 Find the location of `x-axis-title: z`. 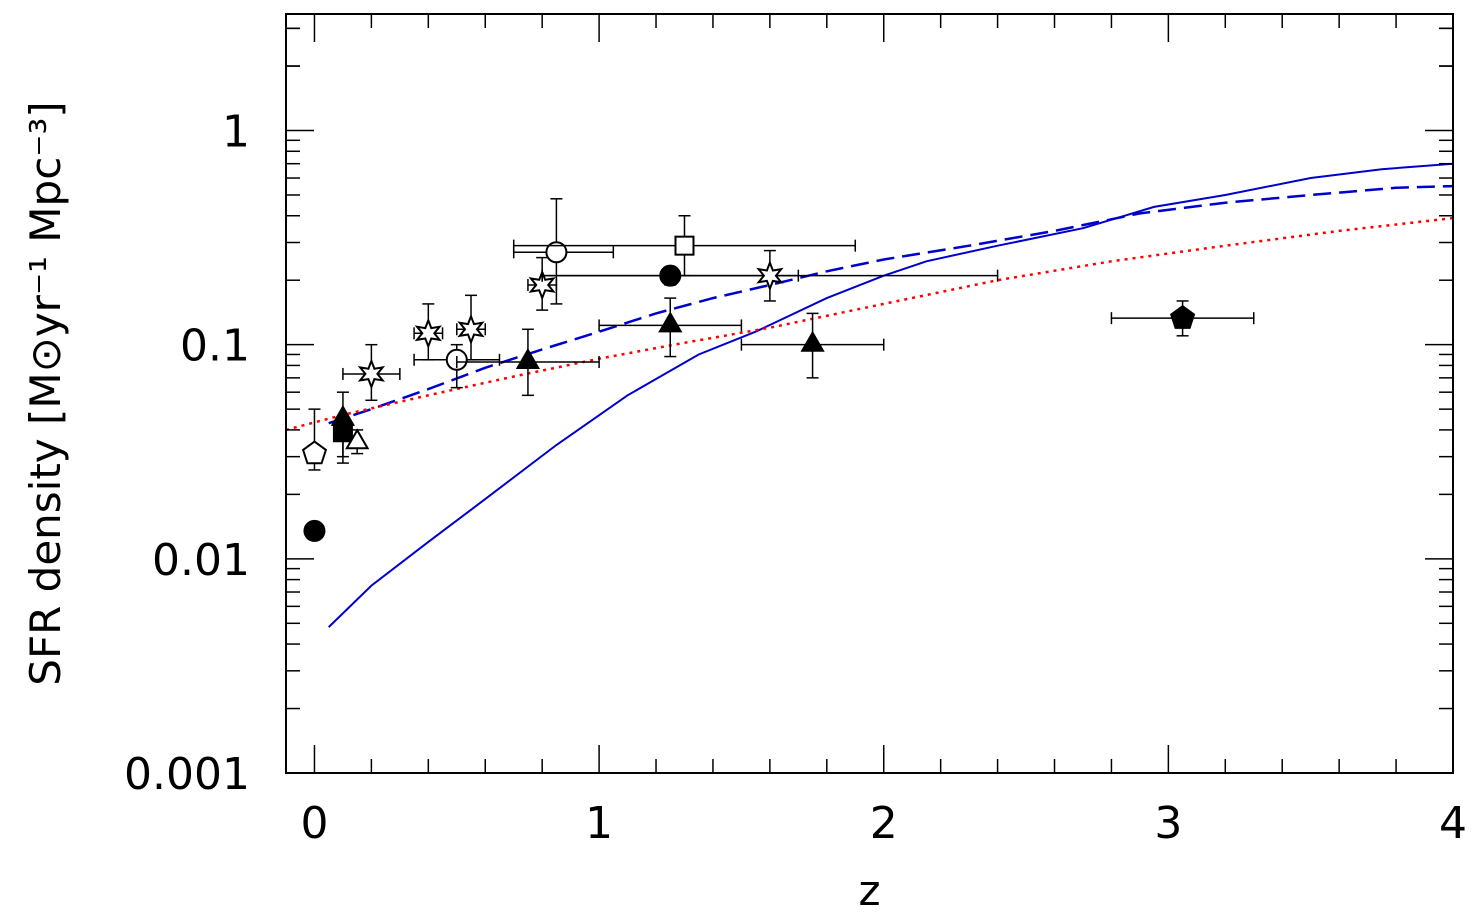

x-axis-title: z is located at coordinates (869, 890).